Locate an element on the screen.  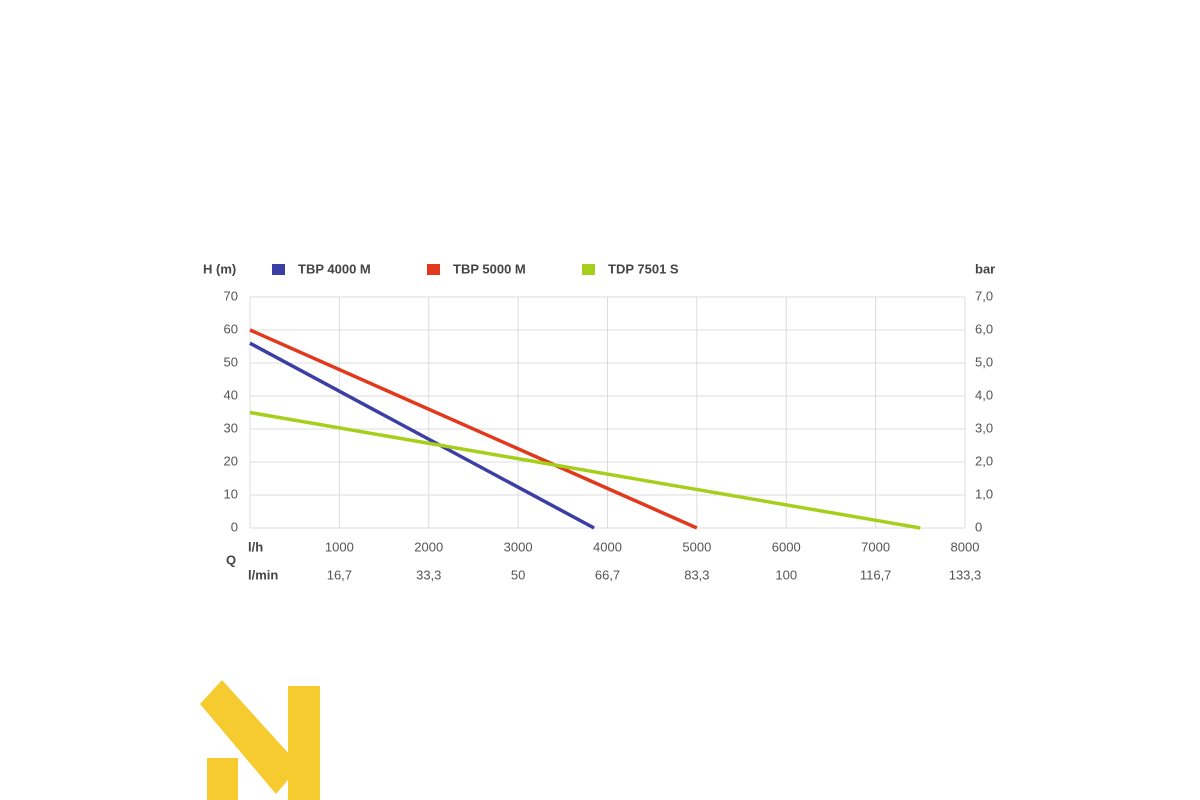
y2-tick-label: 6,0 is located at coordinates (984, 328).